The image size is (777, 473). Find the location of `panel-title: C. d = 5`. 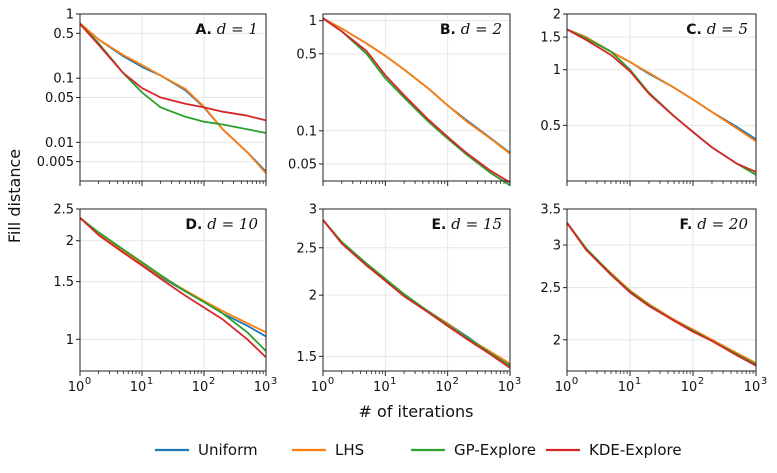

panel-title: C. d = 5 is located at coordinates (717, 29).